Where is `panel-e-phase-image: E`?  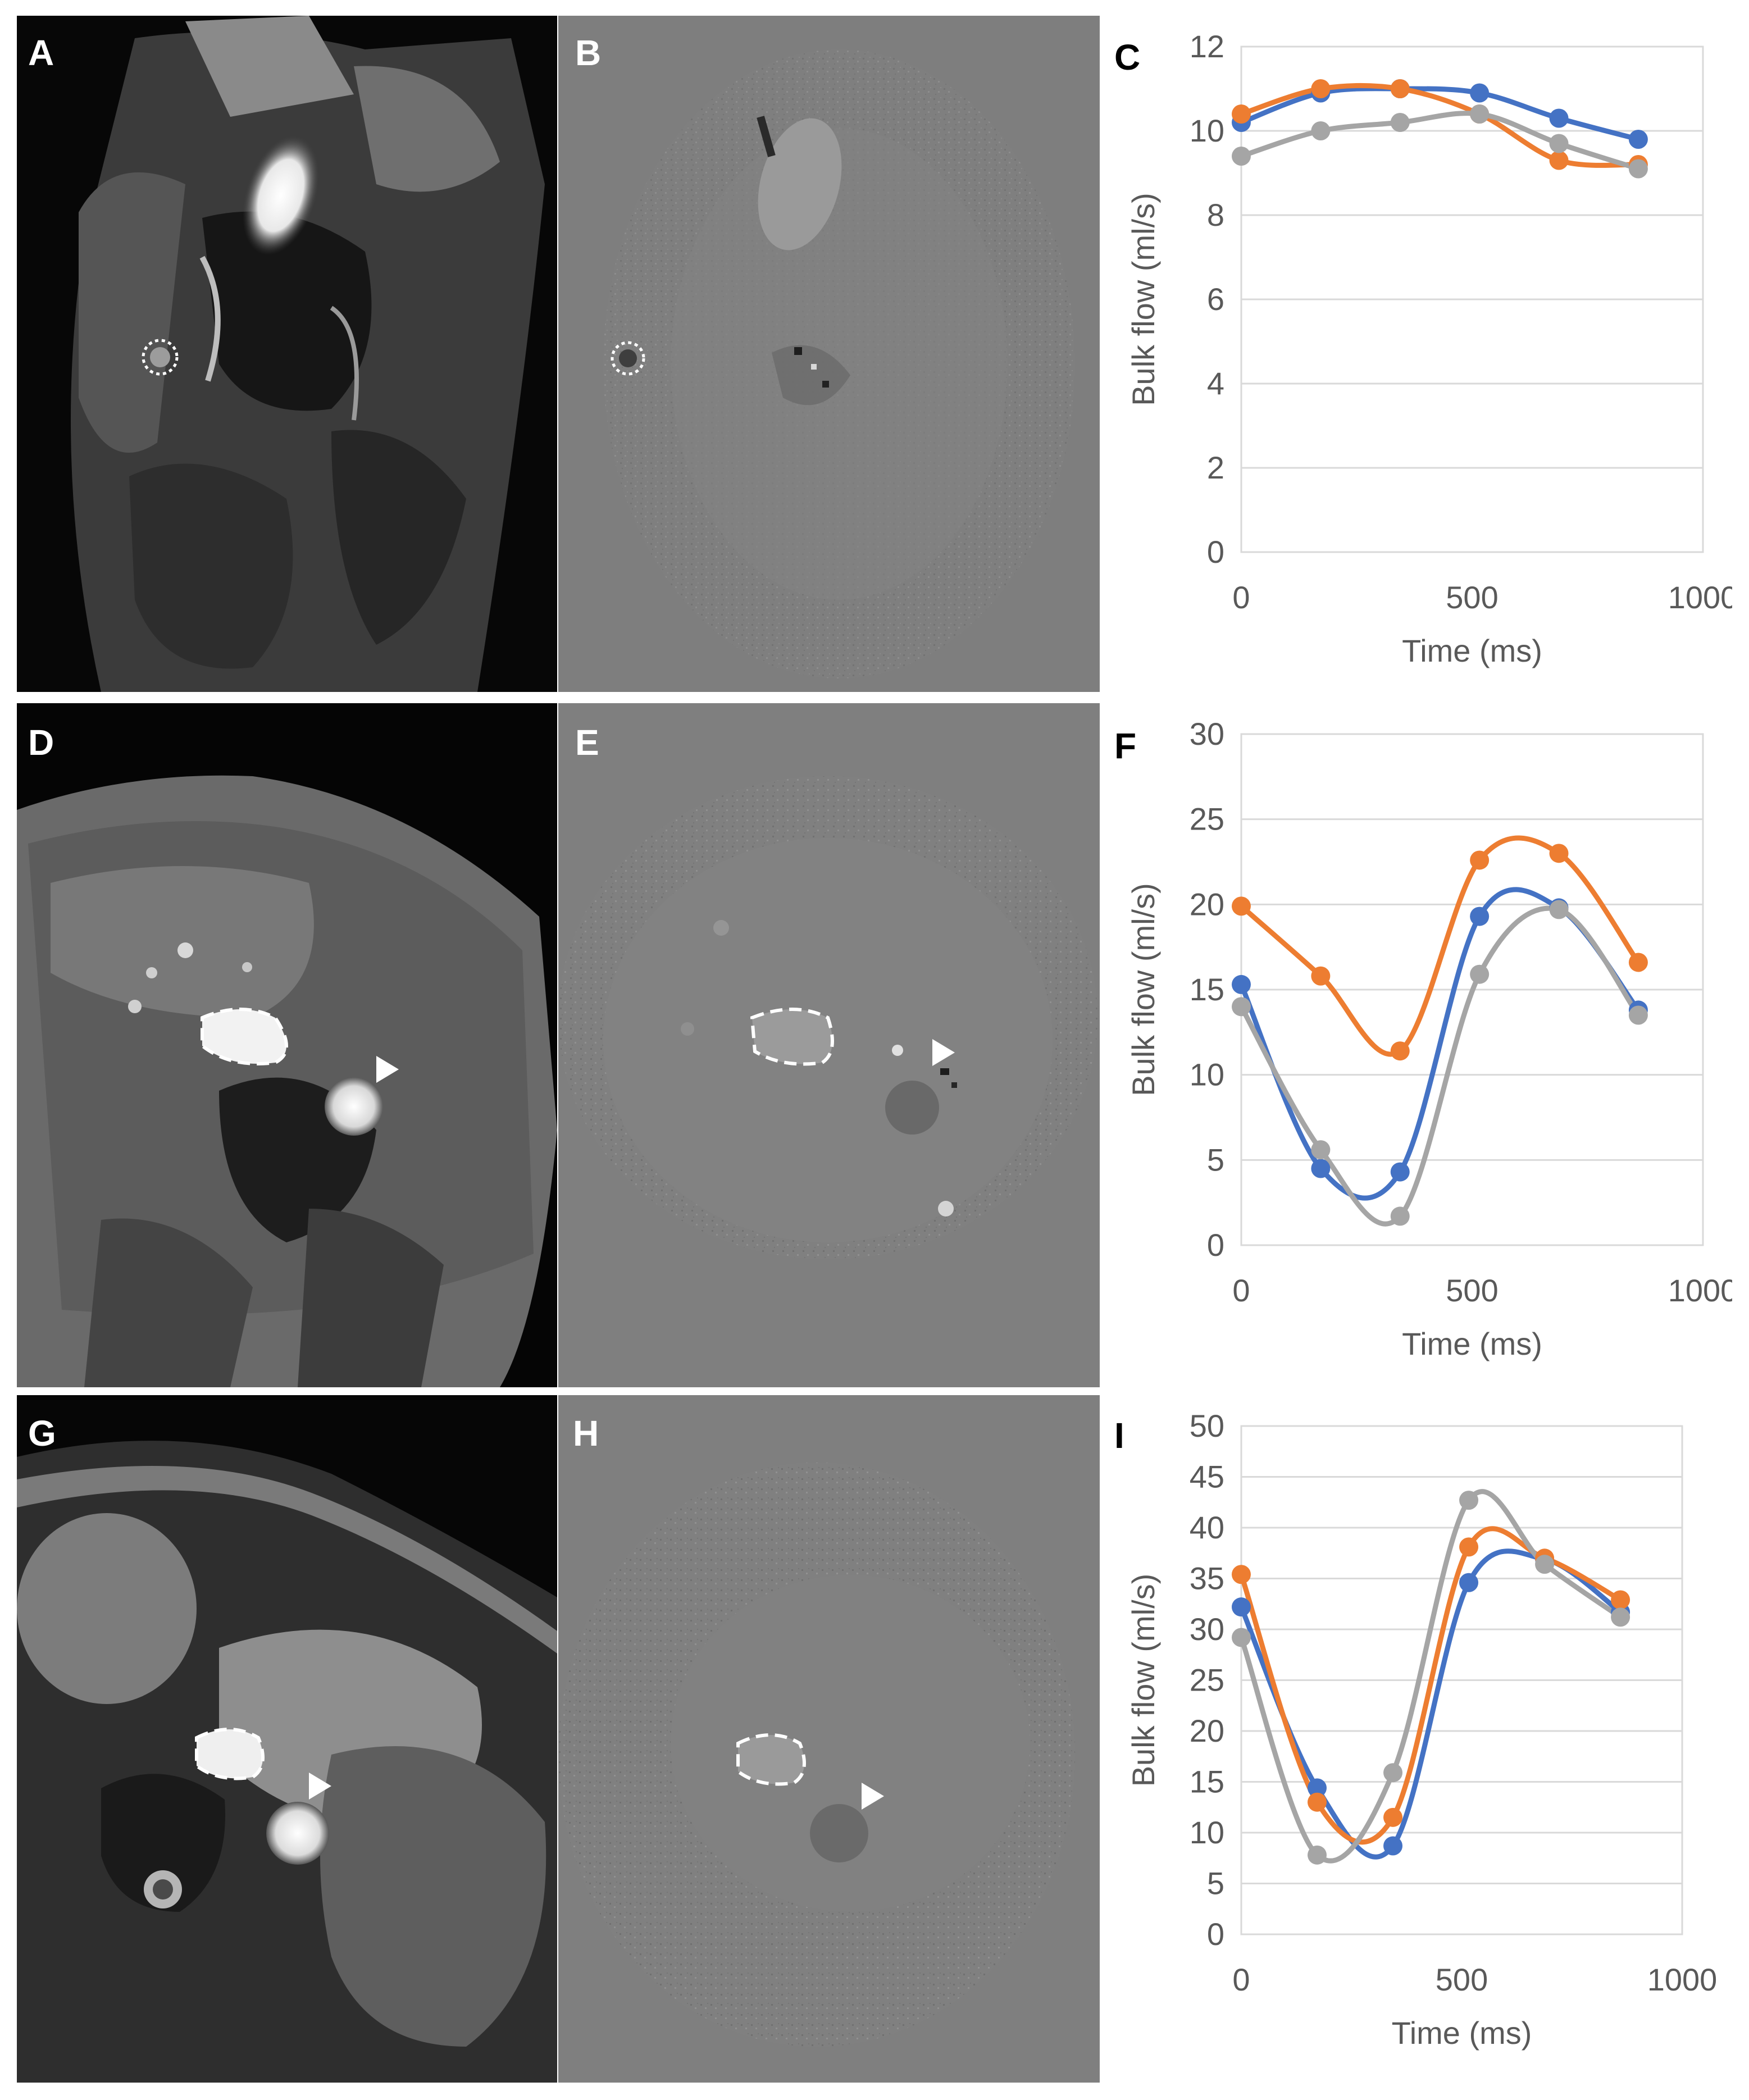 panel-e-phase-image: E is located at coordinates (829, 1045).